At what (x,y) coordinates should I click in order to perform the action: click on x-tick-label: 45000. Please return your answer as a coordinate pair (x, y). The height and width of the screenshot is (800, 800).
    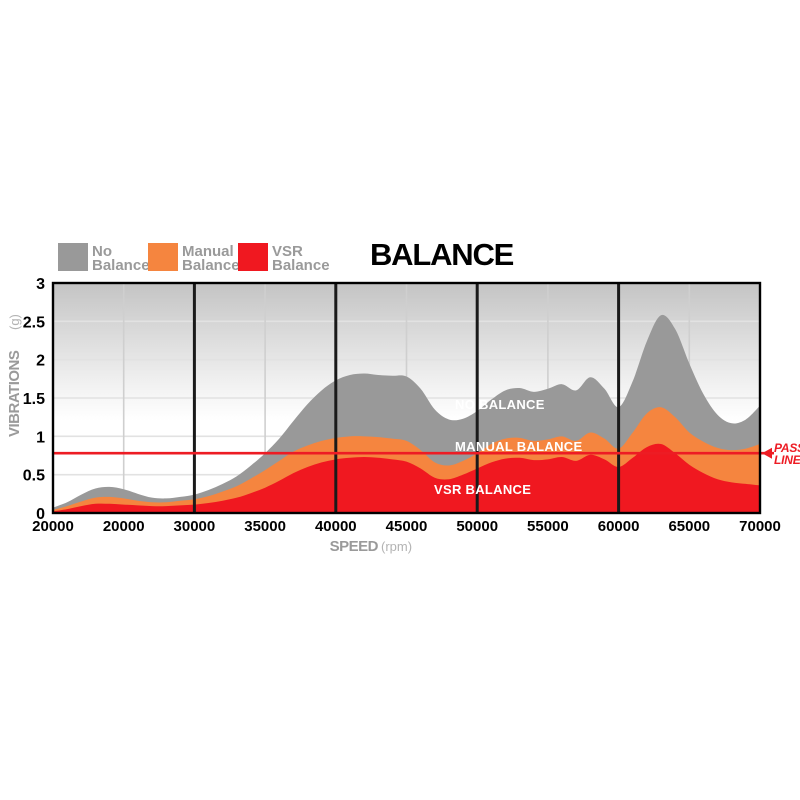
    Looking at the image, I should click on (407, 526).